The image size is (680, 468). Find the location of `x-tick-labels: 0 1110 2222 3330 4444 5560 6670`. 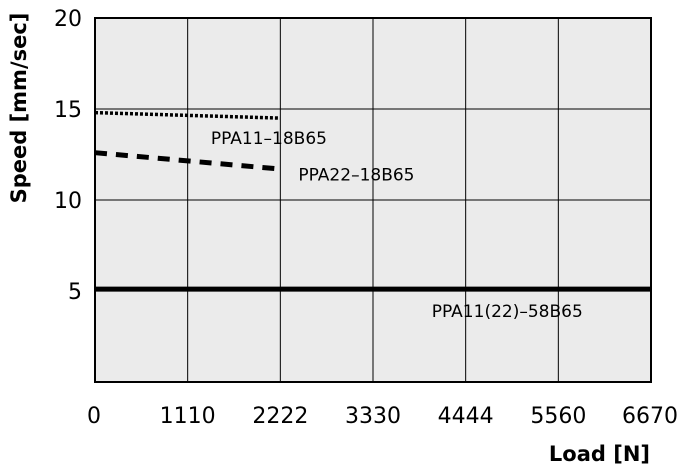

x-tick-labels: 0 1110 2222 3330 4444 5560 6670 is located at coordinates (382, 416).